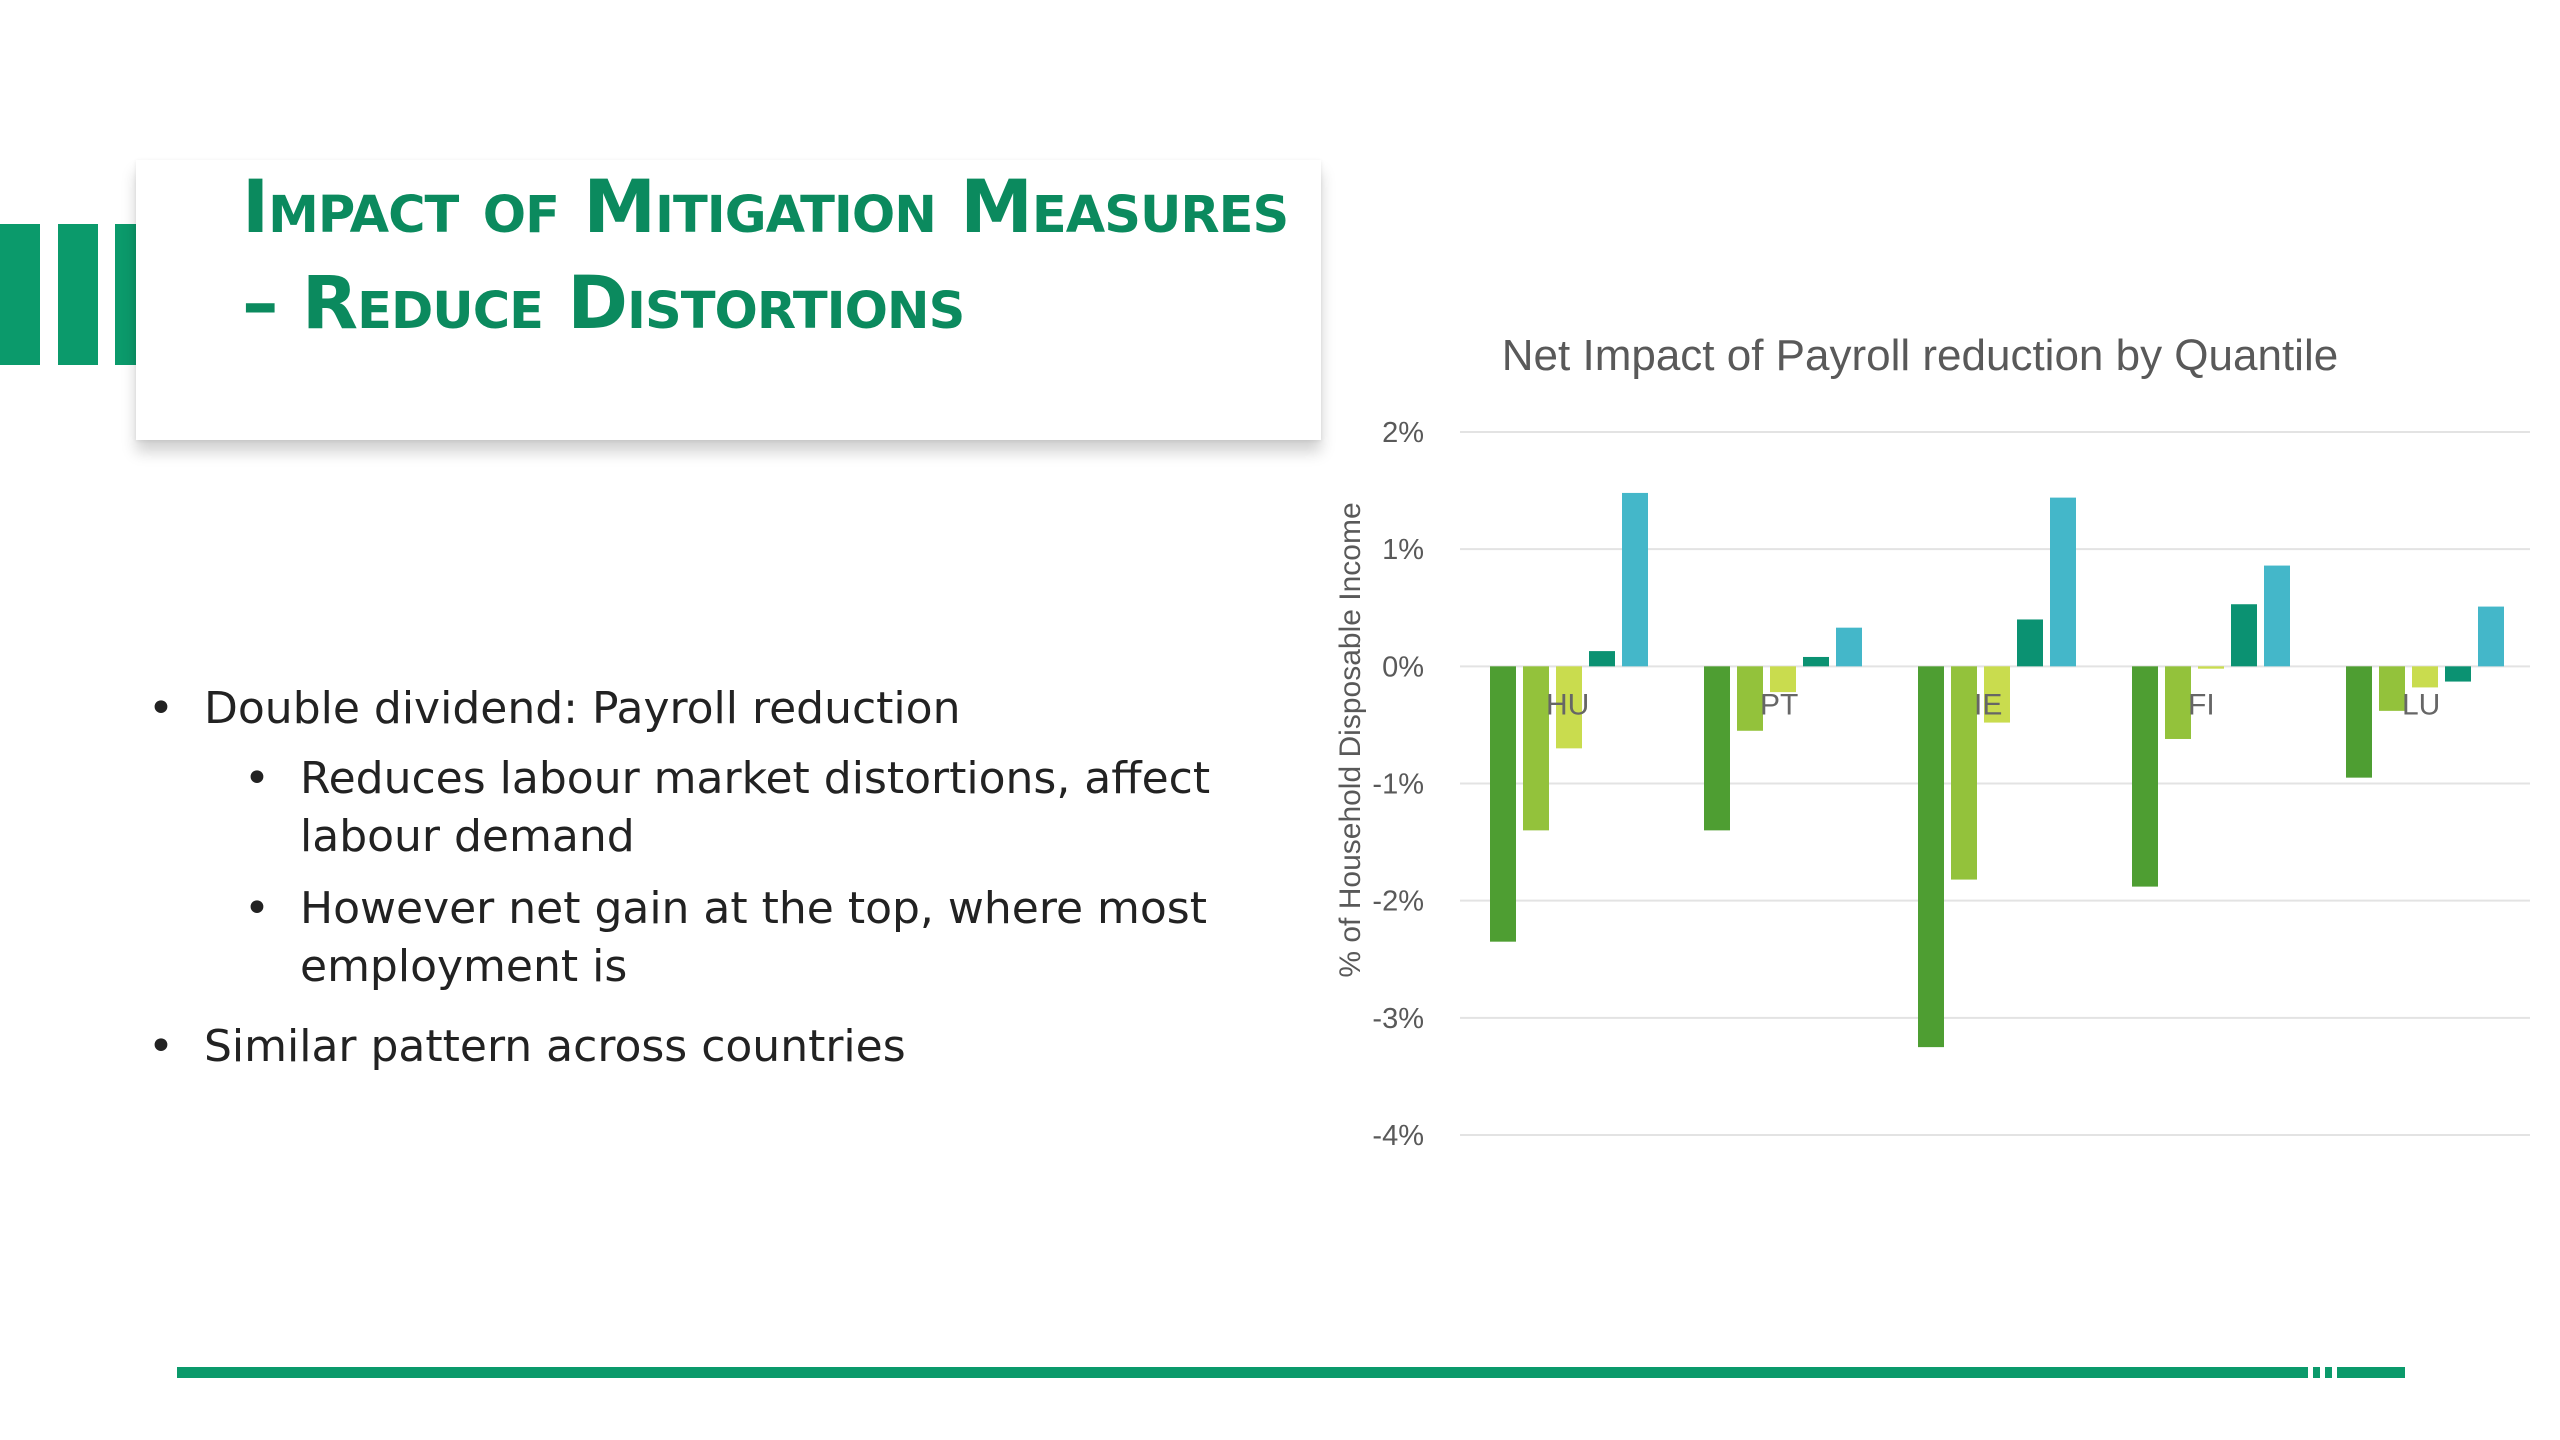 The image size is (2560, 1440). I want to click on category-label: FI, so click(2201, 704).